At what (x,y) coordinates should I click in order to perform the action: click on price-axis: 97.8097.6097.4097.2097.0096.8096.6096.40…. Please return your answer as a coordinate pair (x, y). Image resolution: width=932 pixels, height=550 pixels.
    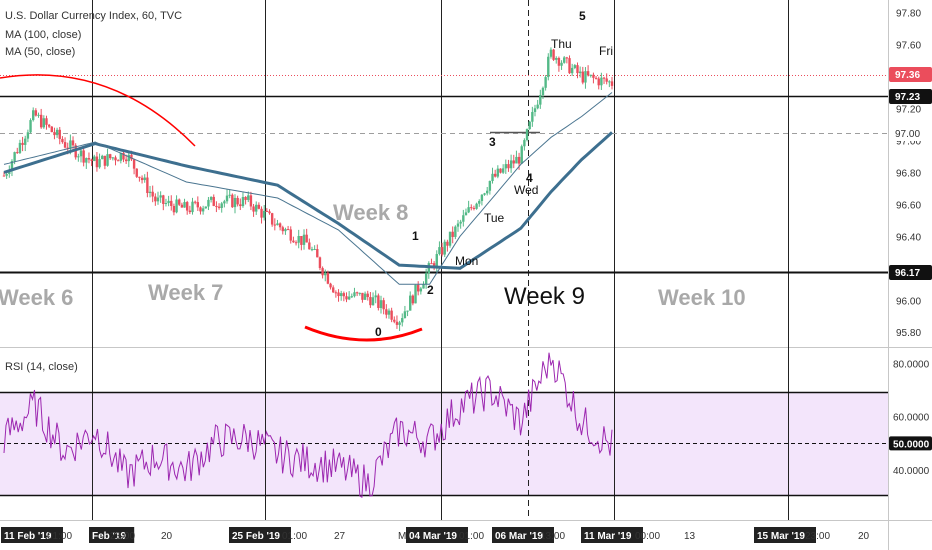
    Looking at the image, I should click on (908, 174).